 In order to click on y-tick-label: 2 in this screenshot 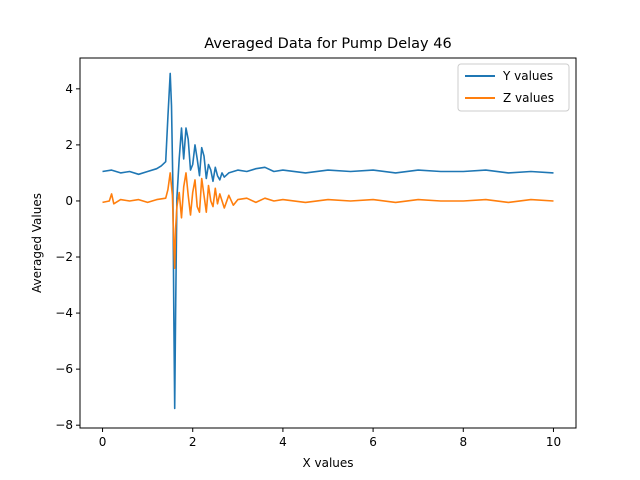, I will do `click(69, 145)`.